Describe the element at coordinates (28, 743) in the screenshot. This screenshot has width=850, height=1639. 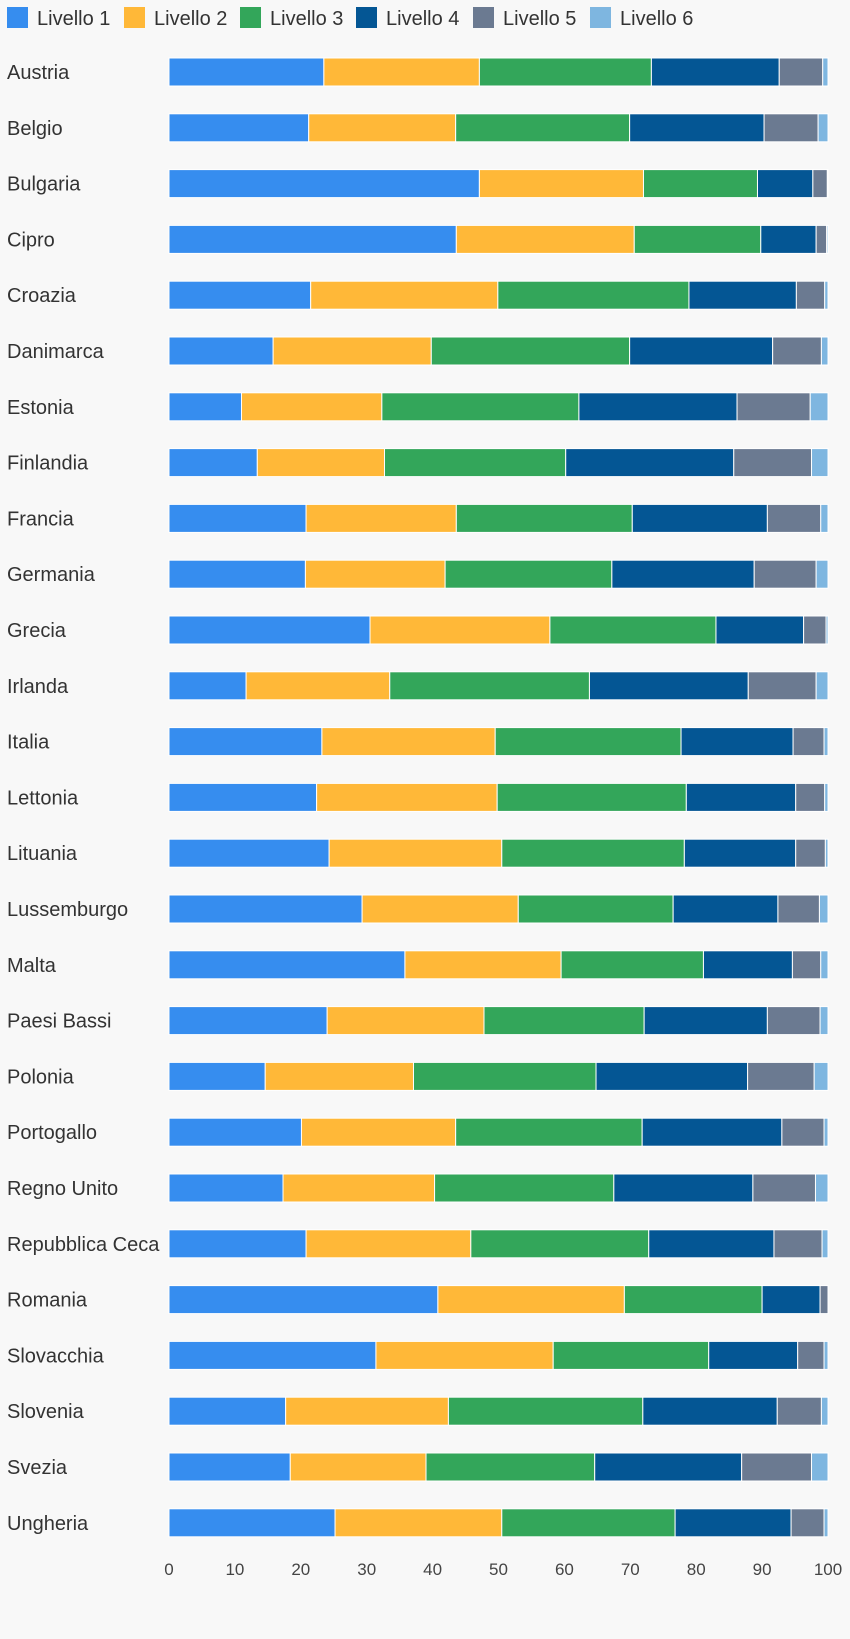
I see `category-label: Italia` at that location.